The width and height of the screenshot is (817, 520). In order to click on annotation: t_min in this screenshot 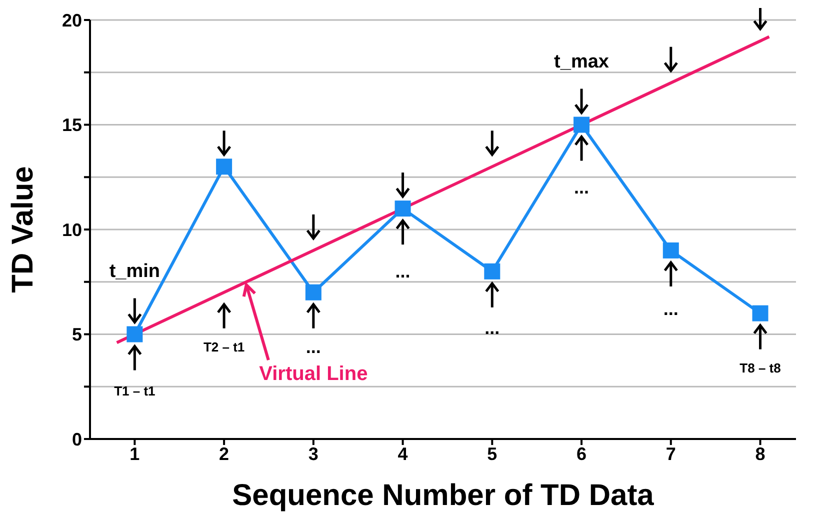, I will do `click(134, 271)`.